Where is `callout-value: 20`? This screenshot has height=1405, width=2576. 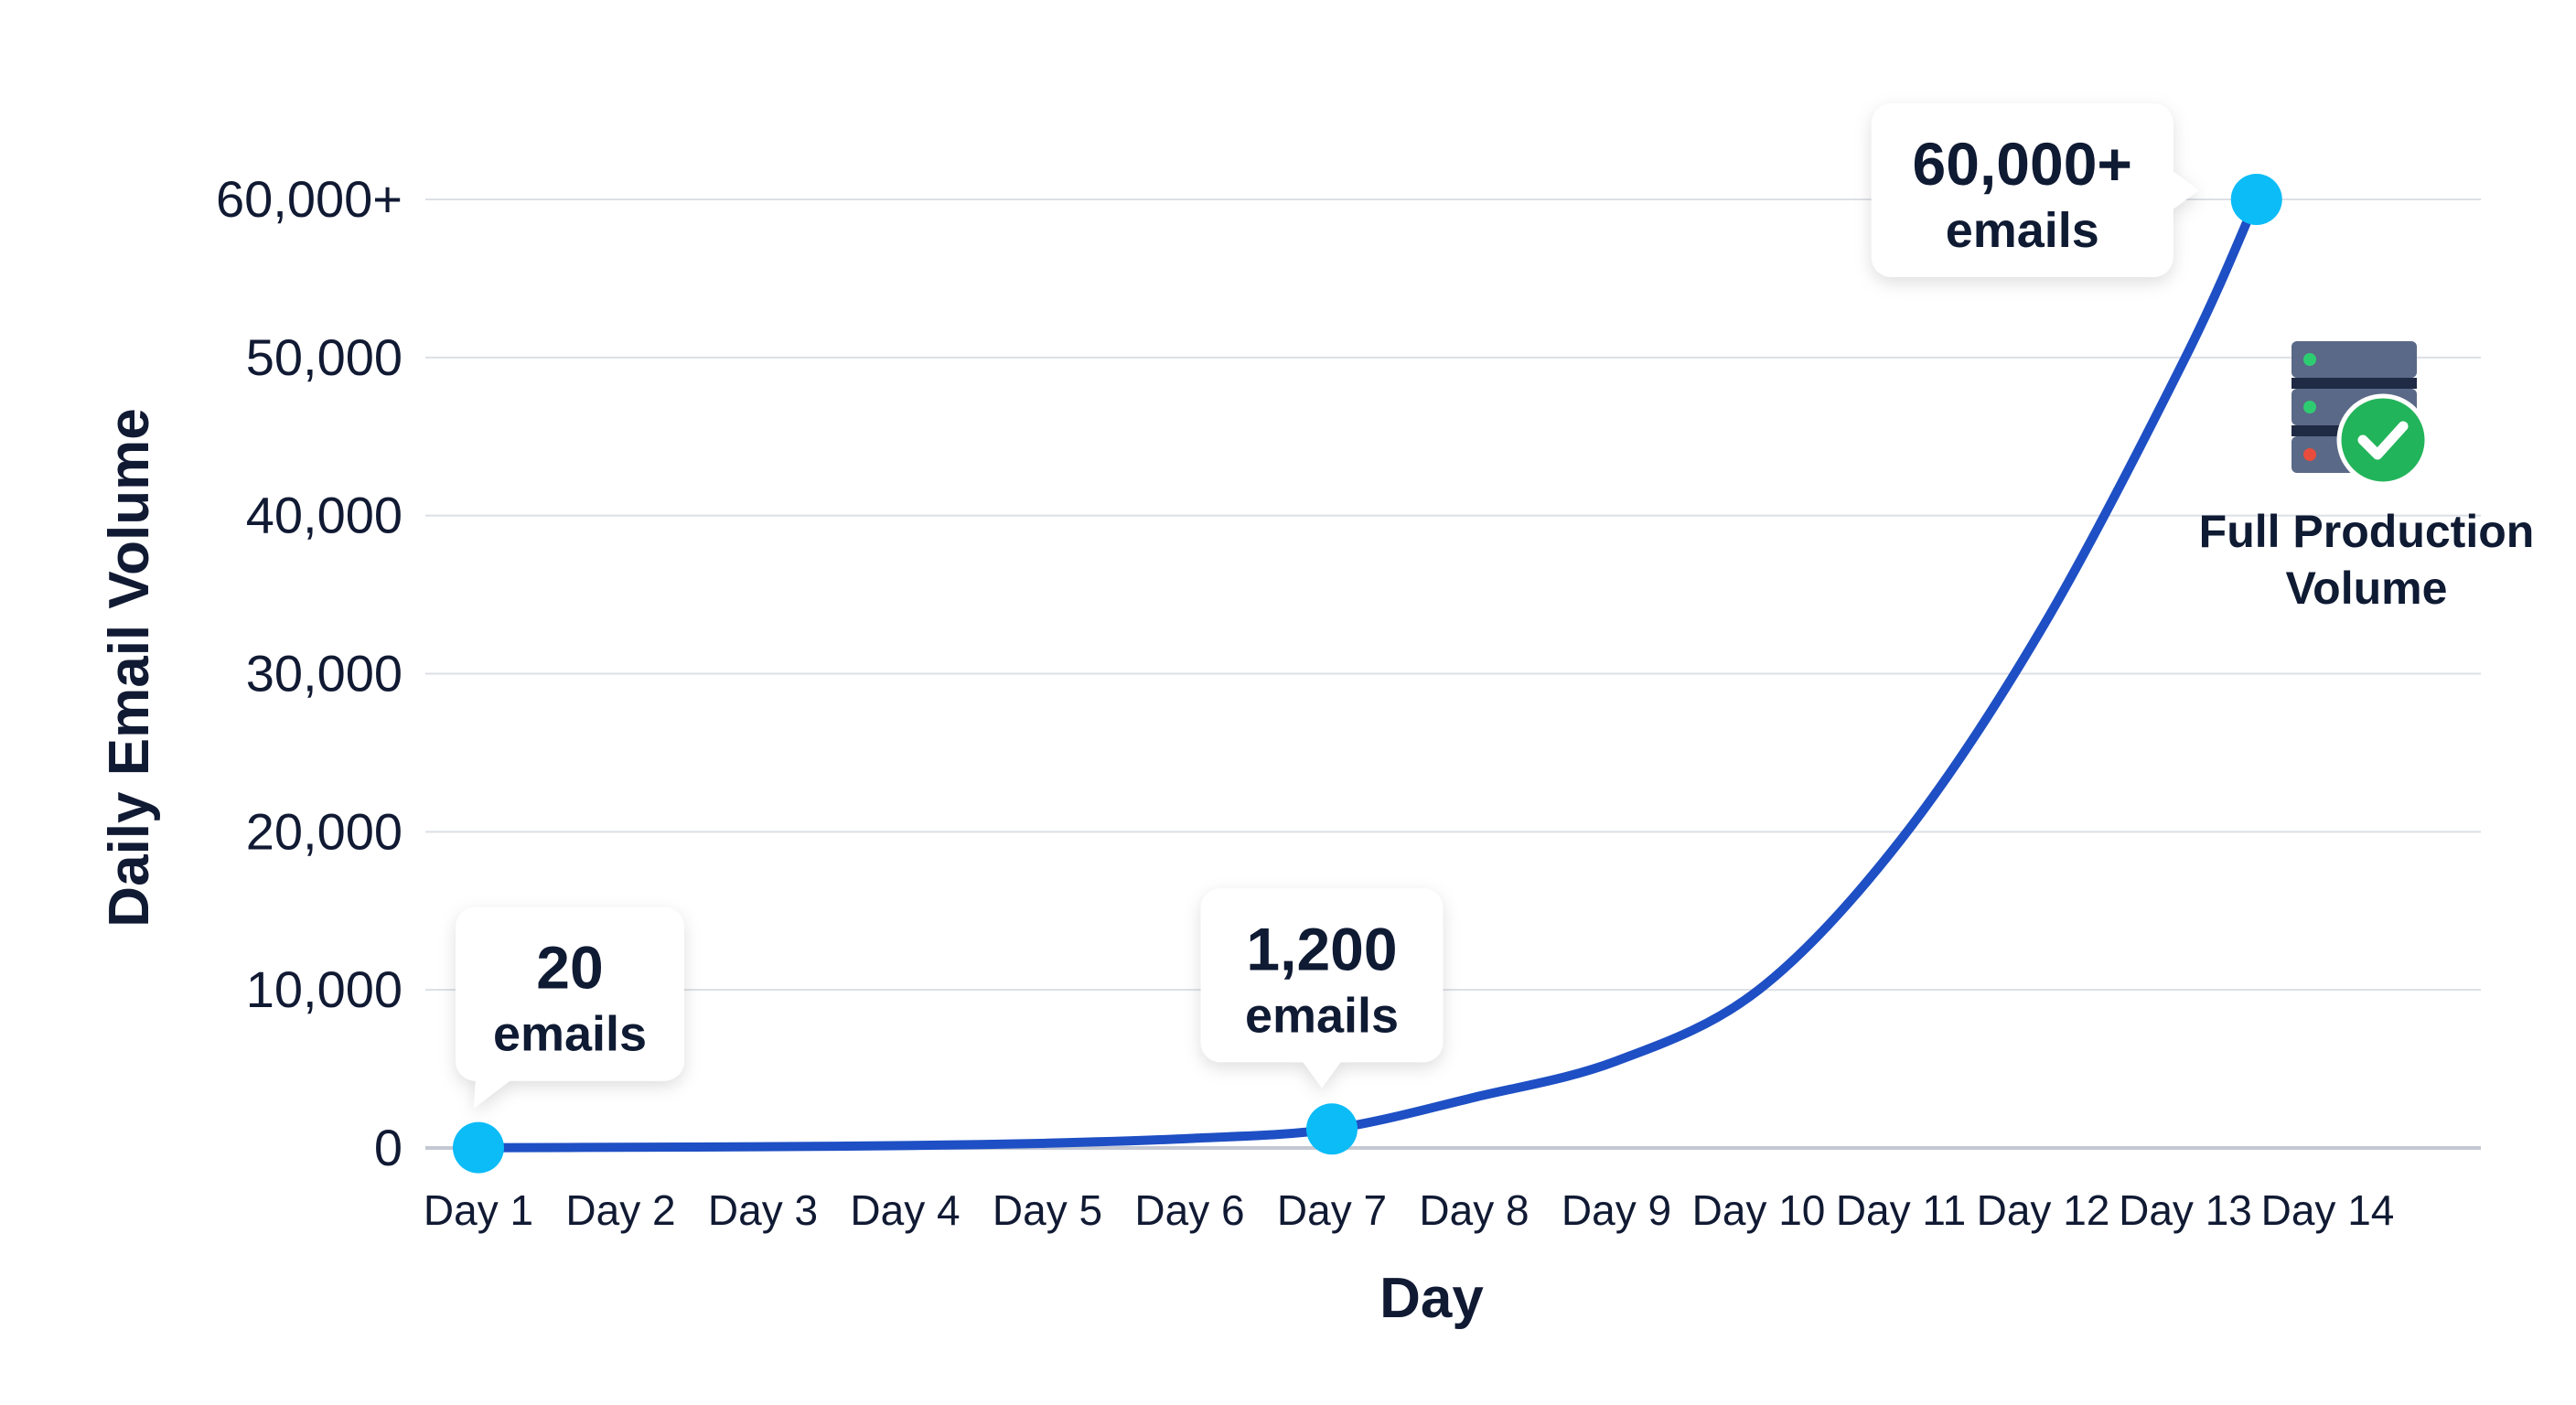
callout-value: 20 is located at coordinates (570, 968).